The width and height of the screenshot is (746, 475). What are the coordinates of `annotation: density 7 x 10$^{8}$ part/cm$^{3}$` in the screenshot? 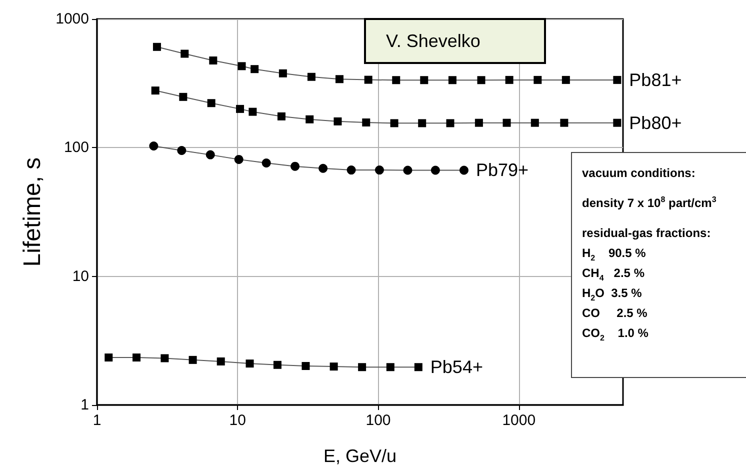 It's located at (650, 203).